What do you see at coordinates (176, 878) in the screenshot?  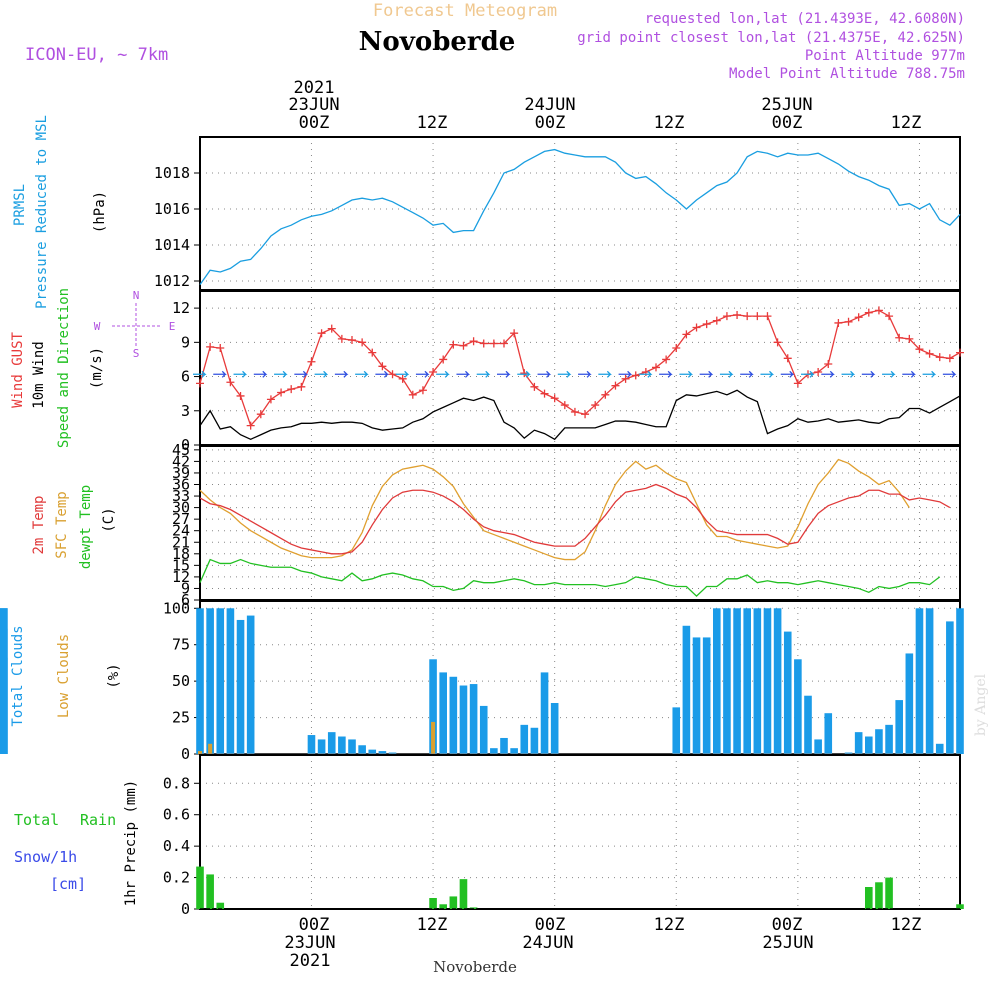 I see `y-tick-label: 0.2` at bounding box center [176, 878].